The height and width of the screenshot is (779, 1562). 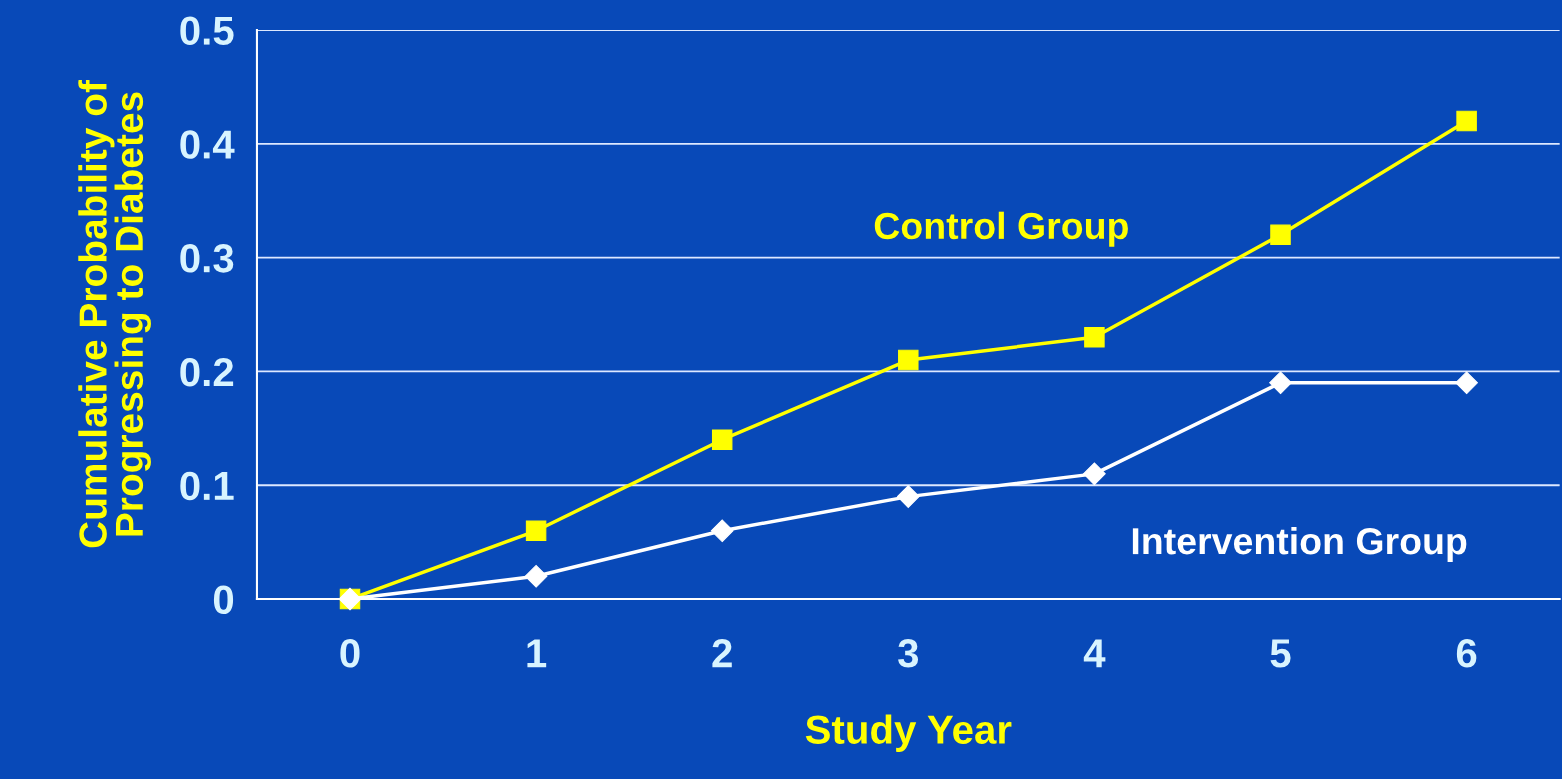 What do you see at coordinates (1094, 653) in the screenshot?
I see `x-tick-label: 4` at bounding box center [1094, 653].